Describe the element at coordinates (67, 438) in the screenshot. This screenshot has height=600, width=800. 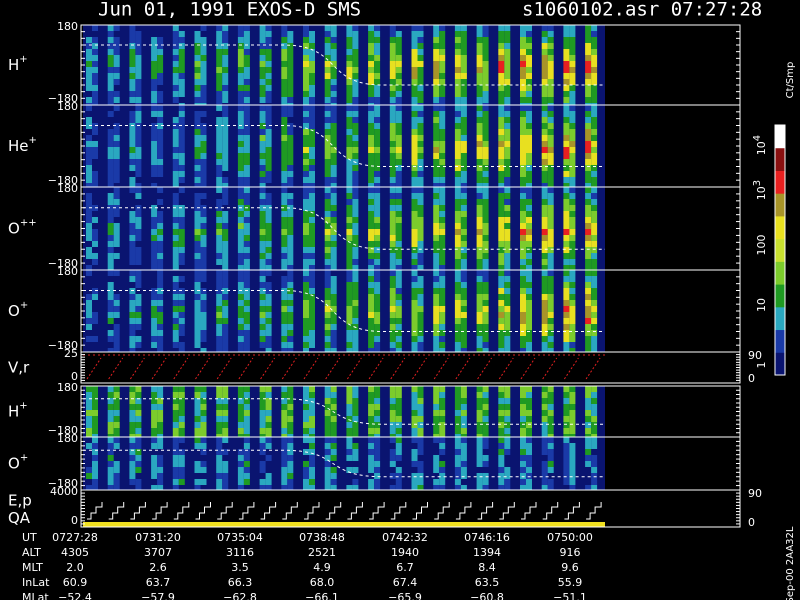
I see `y-tick-label: 180` at that location.